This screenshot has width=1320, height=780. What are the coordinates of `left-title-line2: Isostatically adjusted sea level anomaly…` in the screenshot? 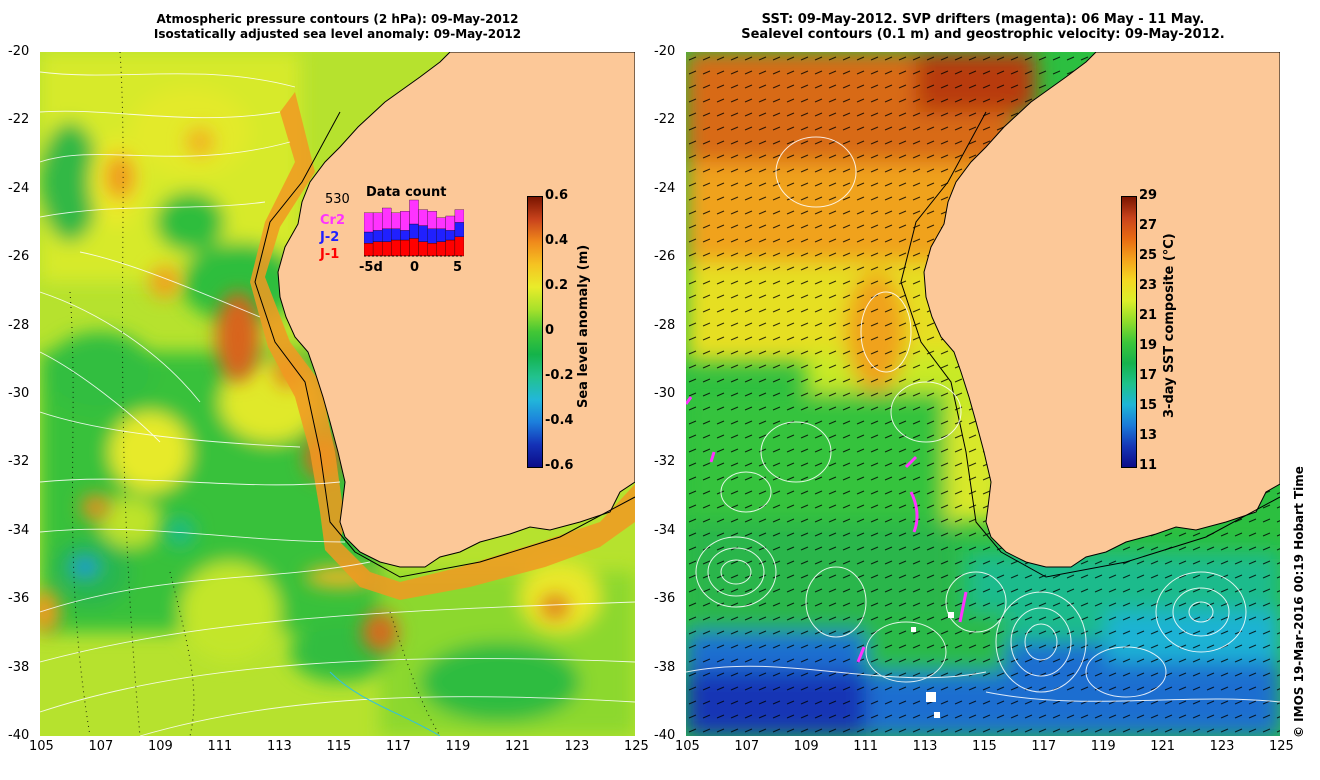 It's located at (337, 34).